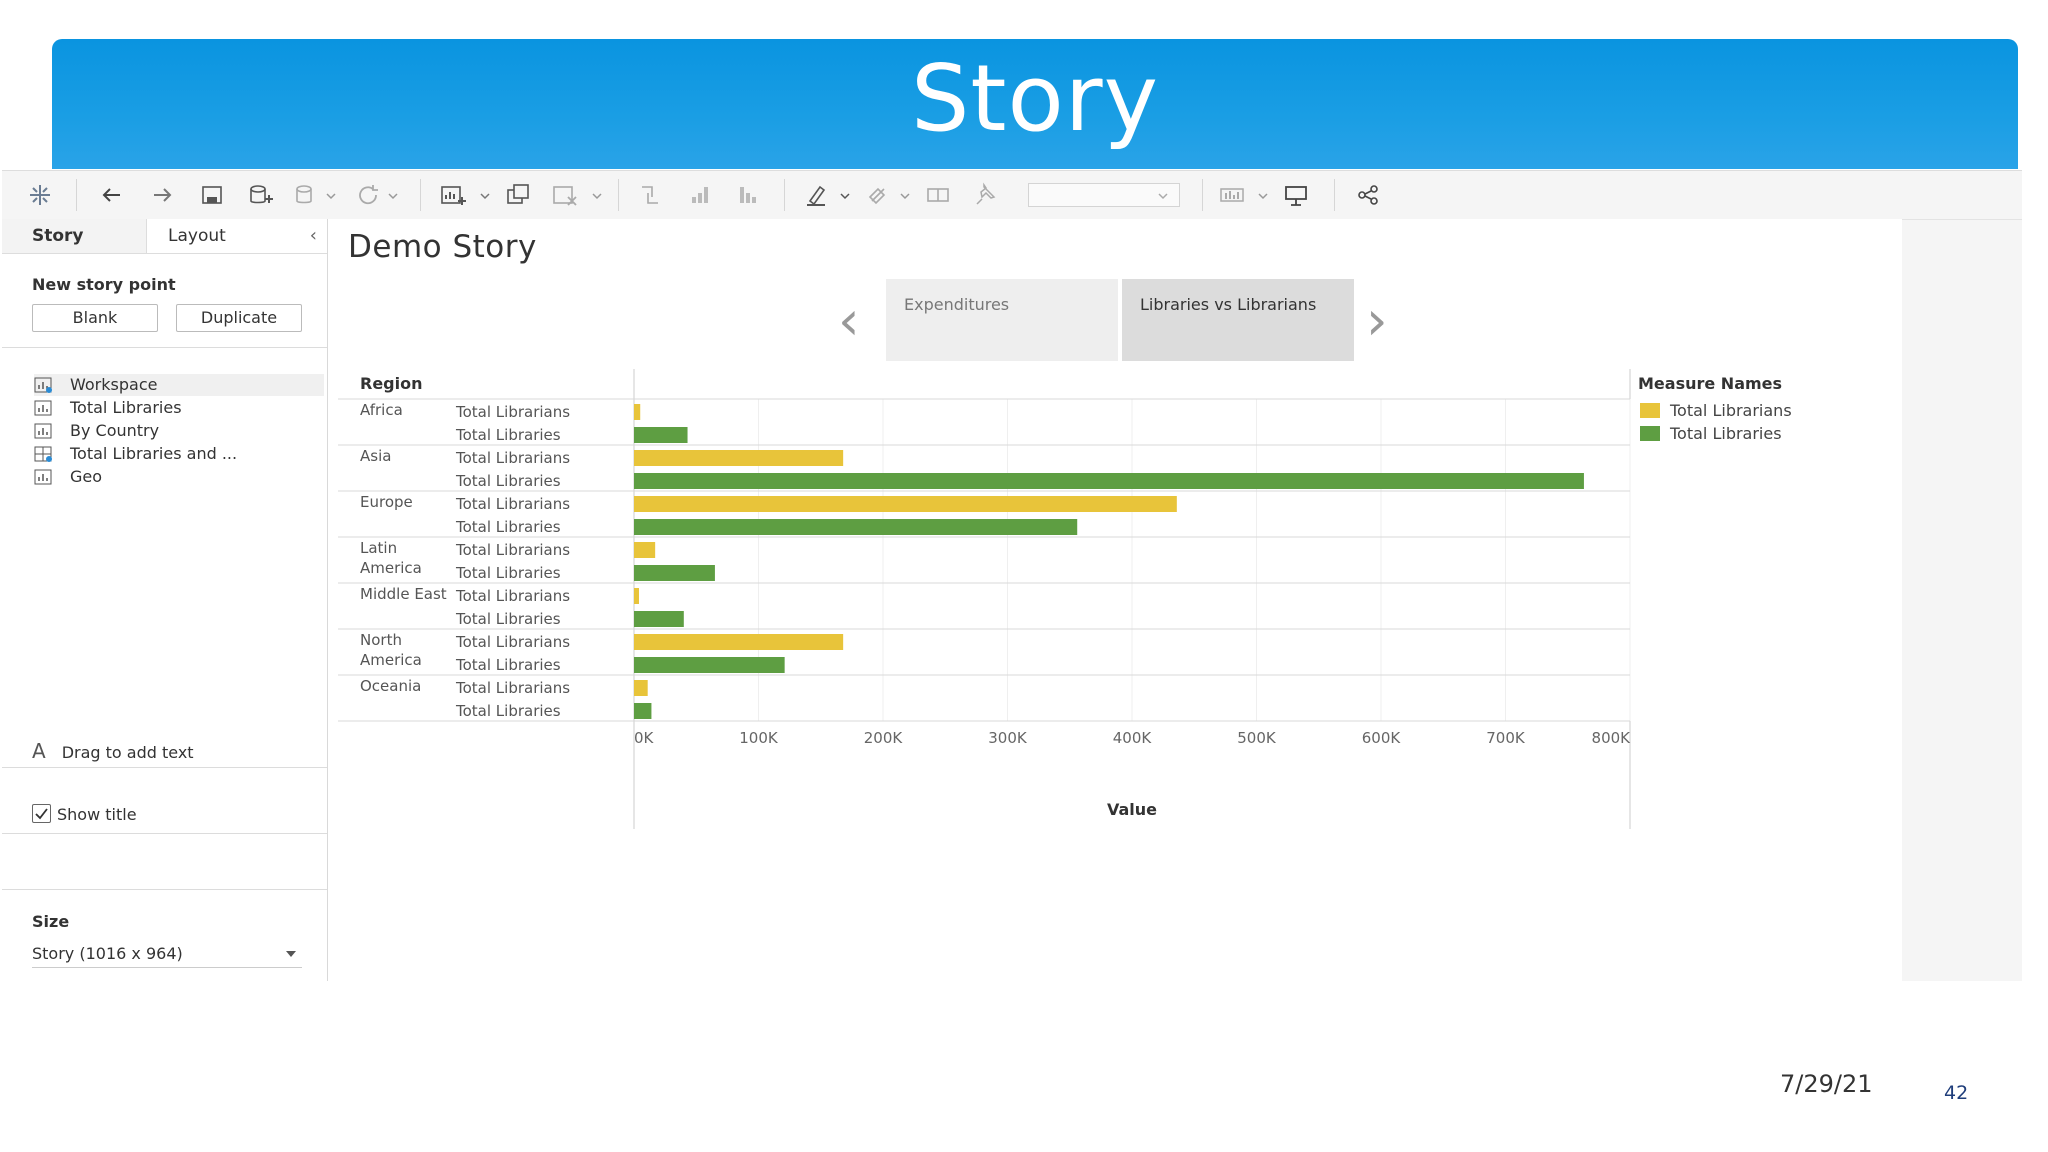 The width and height of the screenshot is (2048, 1152). I want to click on region-label: Latin, so click(378, 548).